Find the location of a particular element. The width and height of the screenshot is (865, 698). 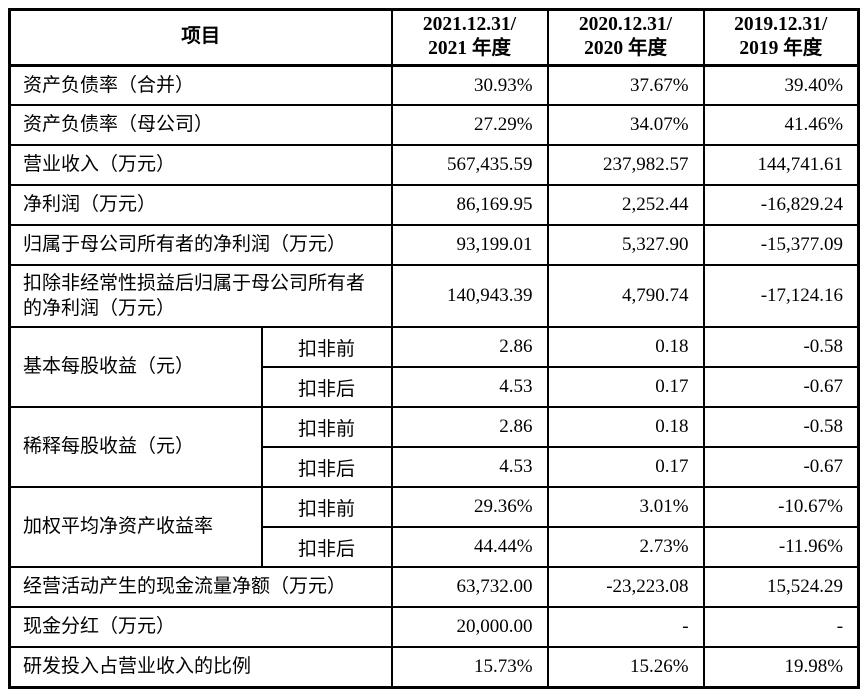

value-cell: 2.73% is located at coordinates (625, 547).